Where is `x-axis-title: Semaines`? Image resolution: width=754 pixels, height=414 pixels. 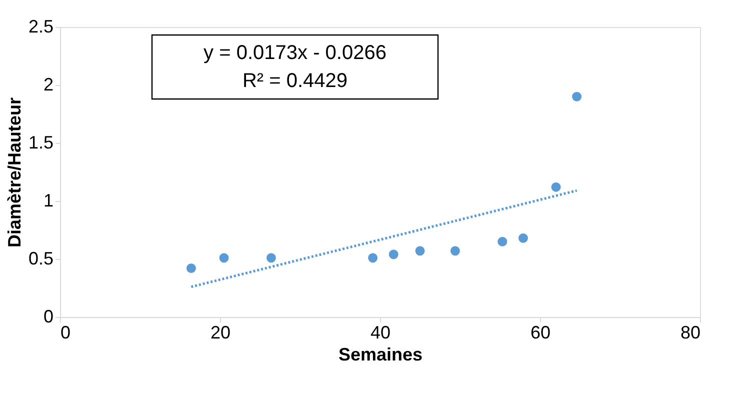 x-axis-title: Semaines is located at coordinates (380, 354).